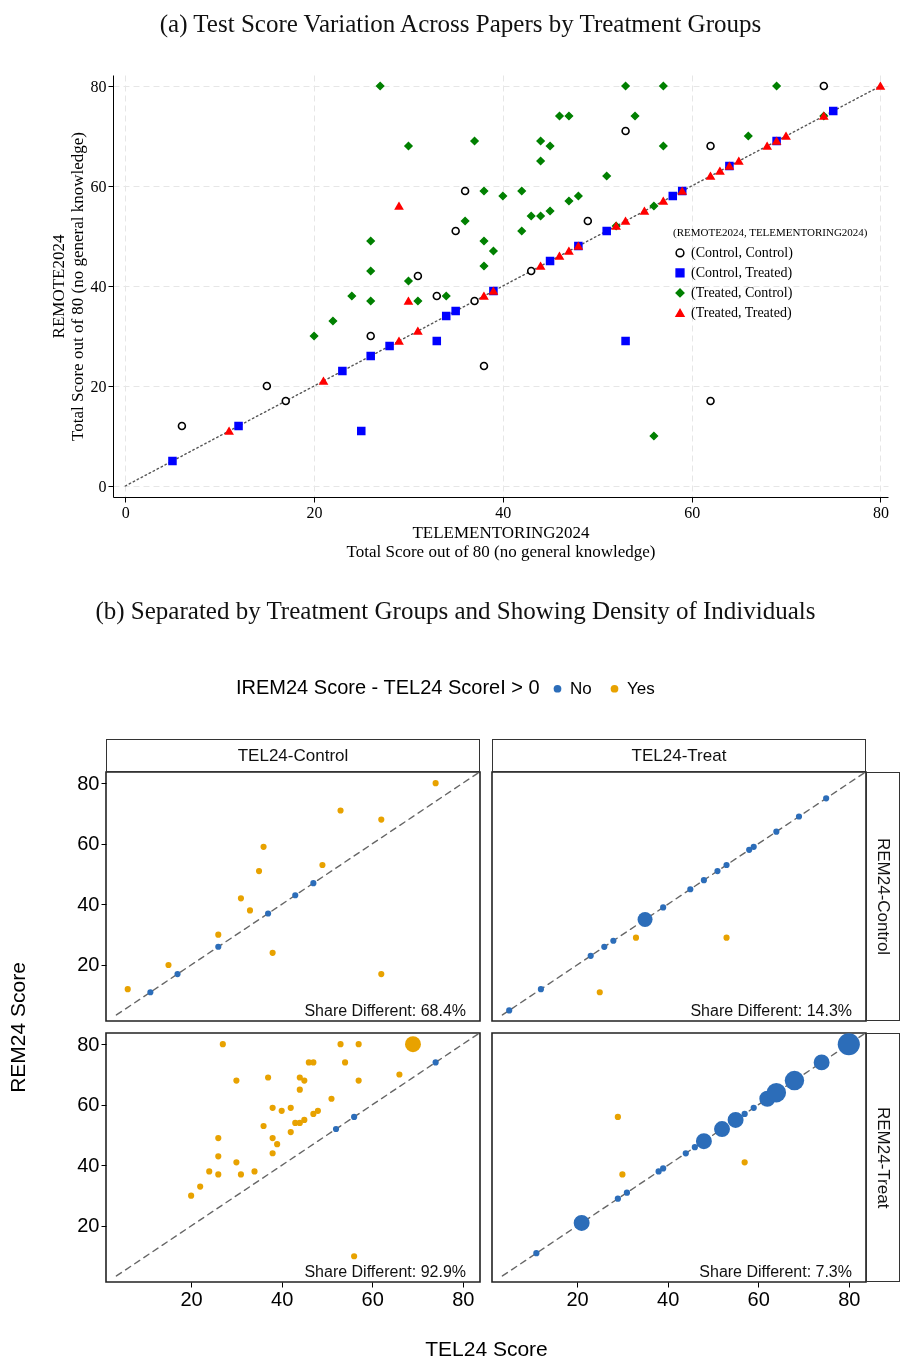  I want to click on legend-label: (Treated, Treated), so click(741, 312).